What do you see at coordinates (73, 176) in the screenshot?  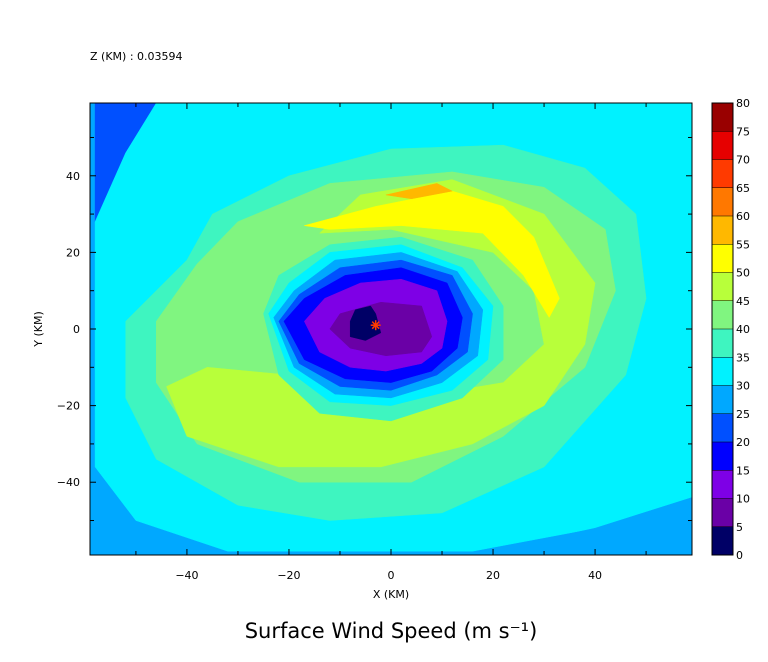 I see `y-tick-label: 40` at bounding box center [73, 176].